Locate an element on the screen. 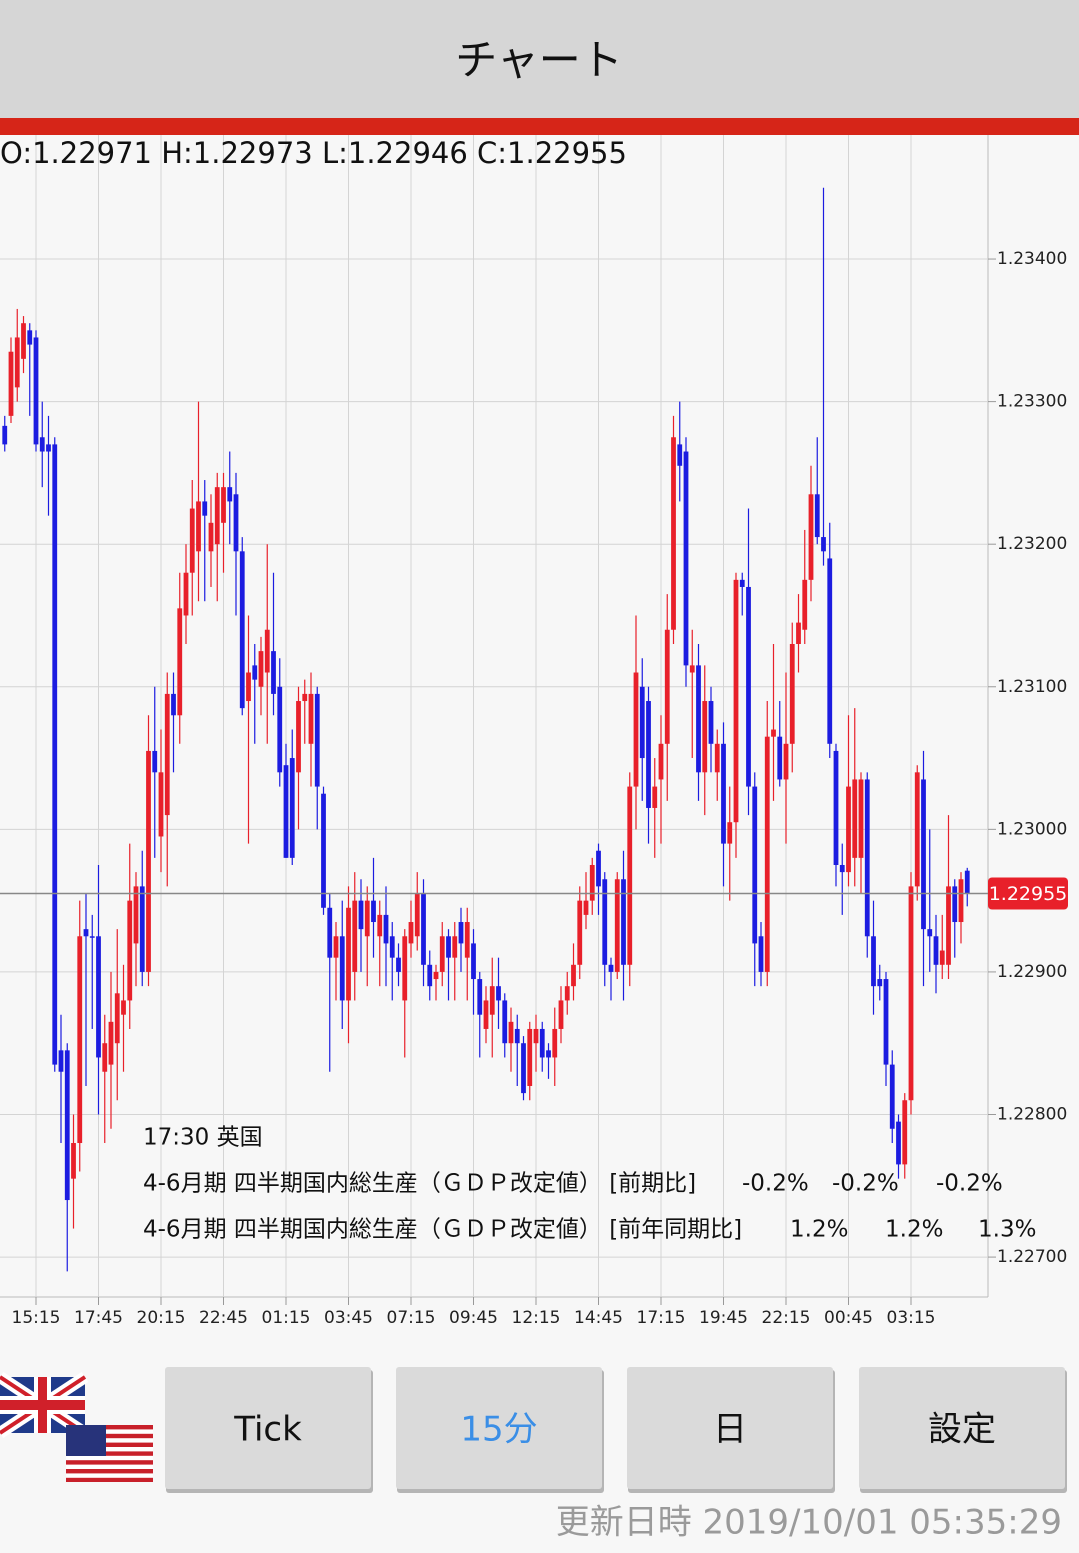  button-label: 設定 is located at coordinates (962, 1430).